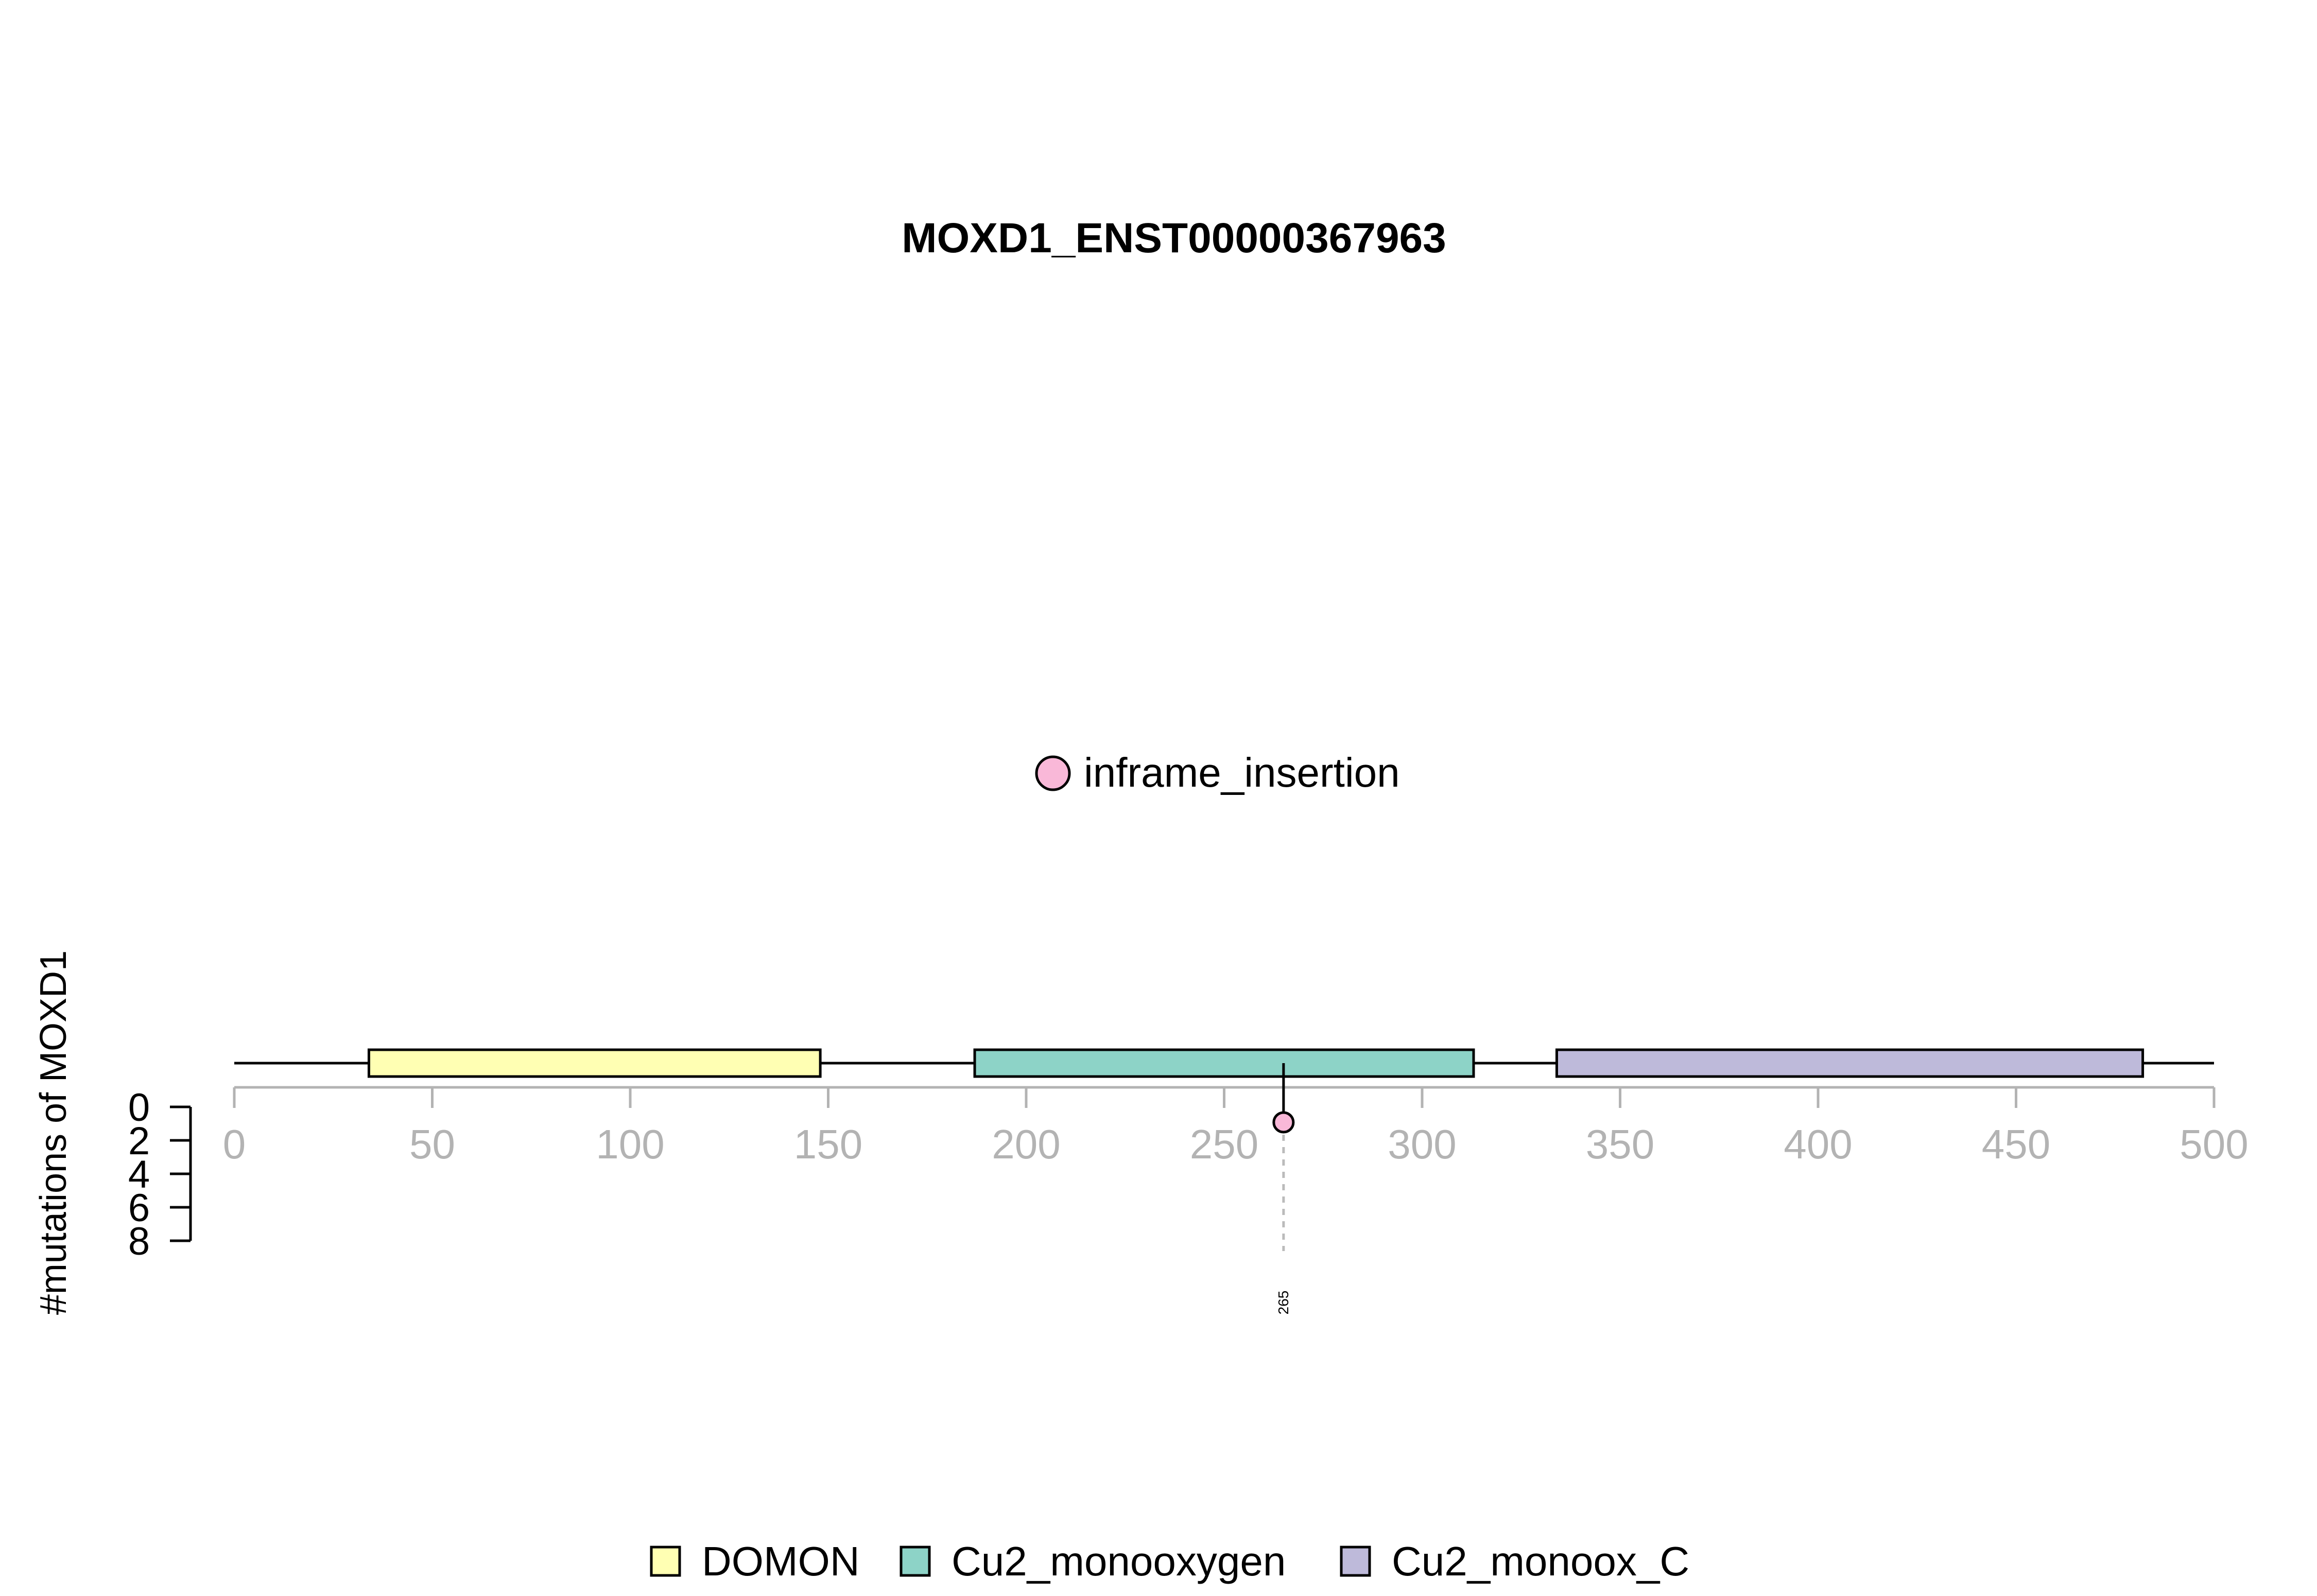 The width and height of the screenshot is (2317, 1596). What do you see at coordinates (1850, 1063) in the screenshot?
I see `domain-cu2-monoox-c` at bounding box center [1850, 1063].